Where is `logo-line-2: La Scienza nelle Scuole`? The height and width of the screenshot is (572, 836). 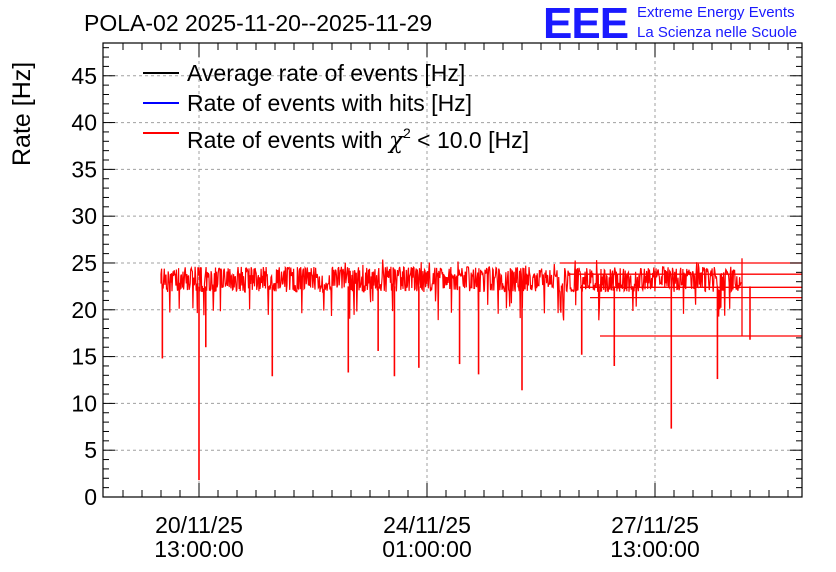
logo-line-2: La Scienza nelle Scuole is located at coordinates (717, 32).